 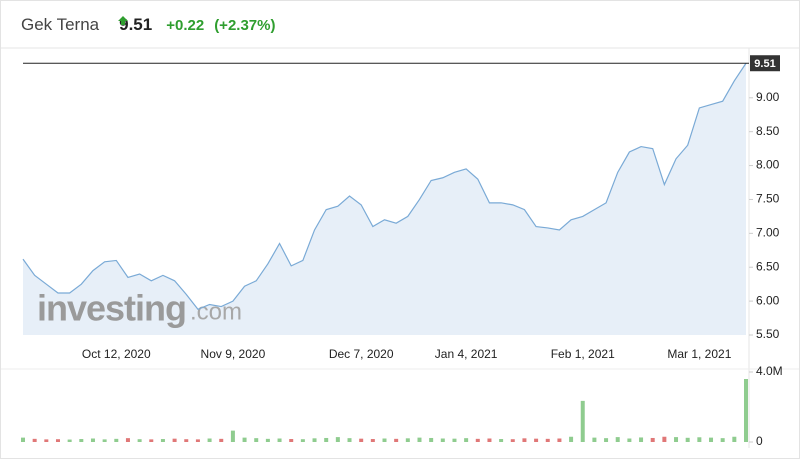 I want to click on y-tick-label: 7.50, so click(x=768, y=199).